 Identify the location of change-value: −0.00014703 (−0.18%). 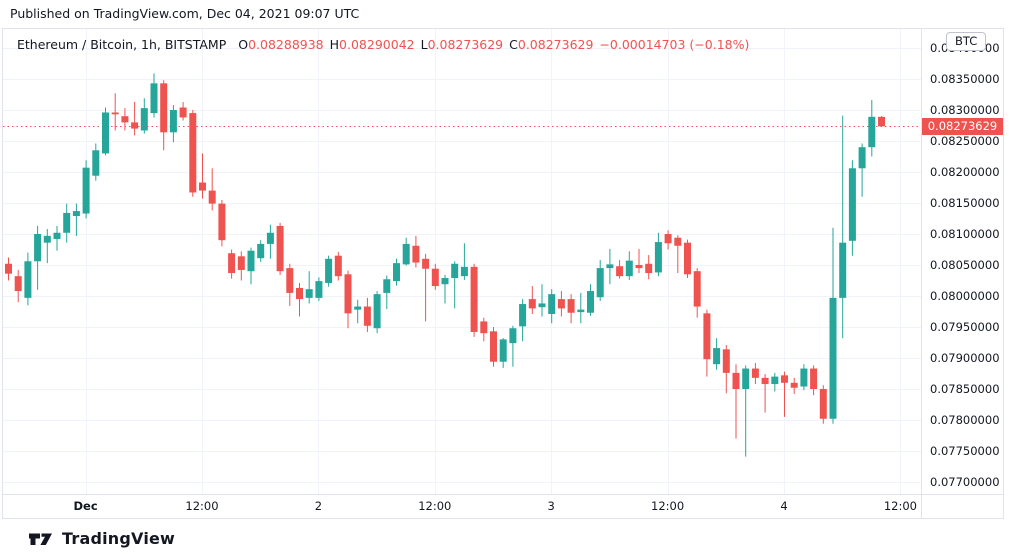
(674, 44).